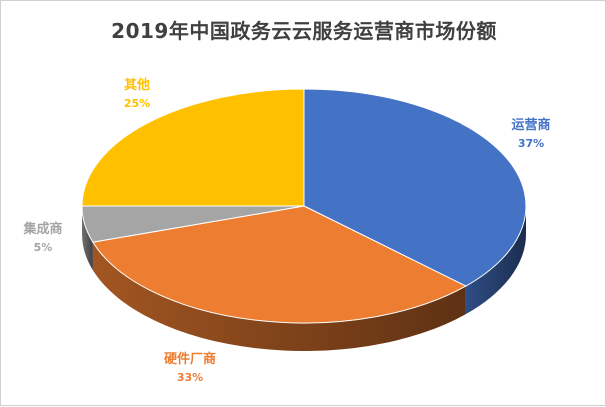 Image resolution: width=606 pixels, height=407 pixels. Describe the element at coordinates (531, 143) in the screenshot. I see `slice-percent-0: 37%` at that location.